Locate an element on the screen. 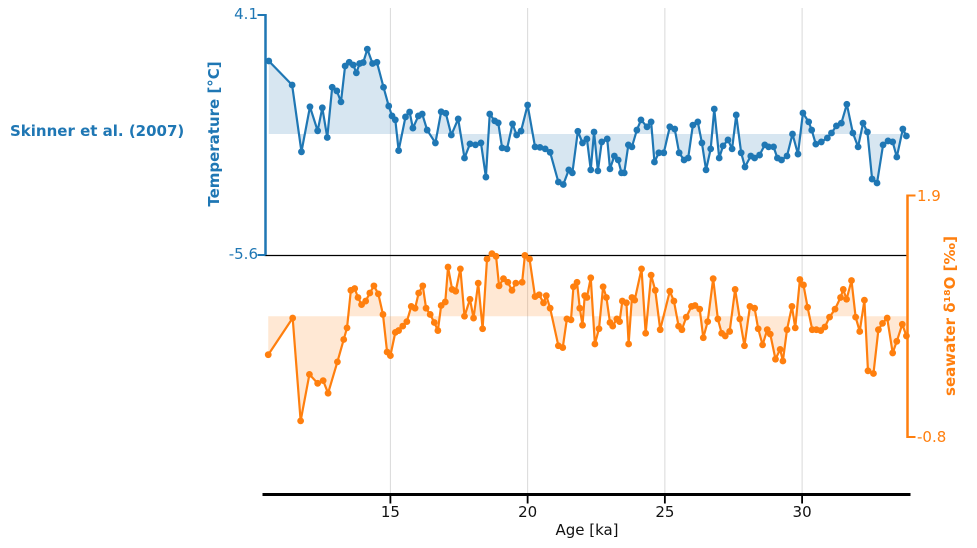  annotation-source-label: Skinner et al. (2007) is located at coordinates (97, 131).